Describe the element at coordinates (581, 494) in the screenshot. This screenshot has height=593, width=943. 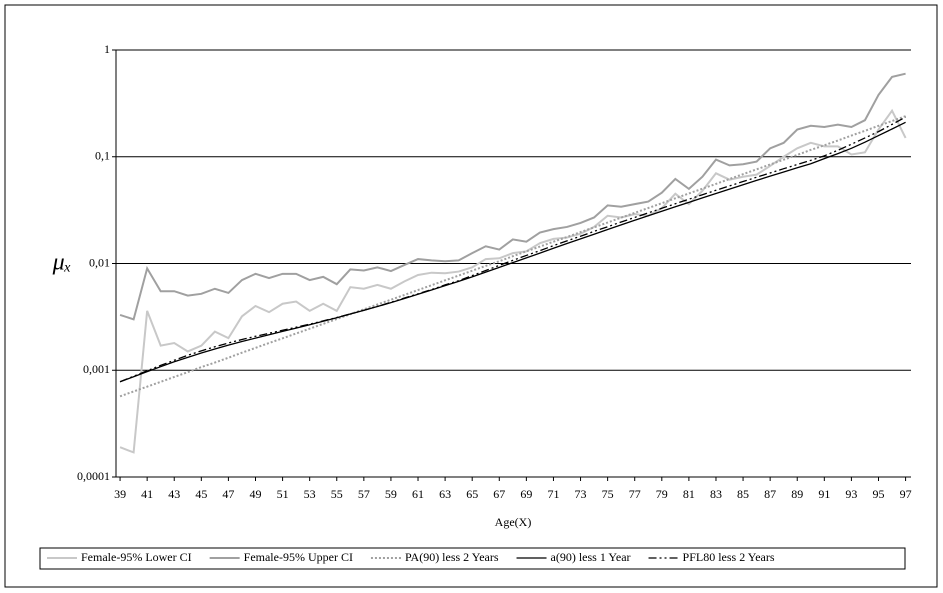
I see `x-tick-label: 73` at that location.